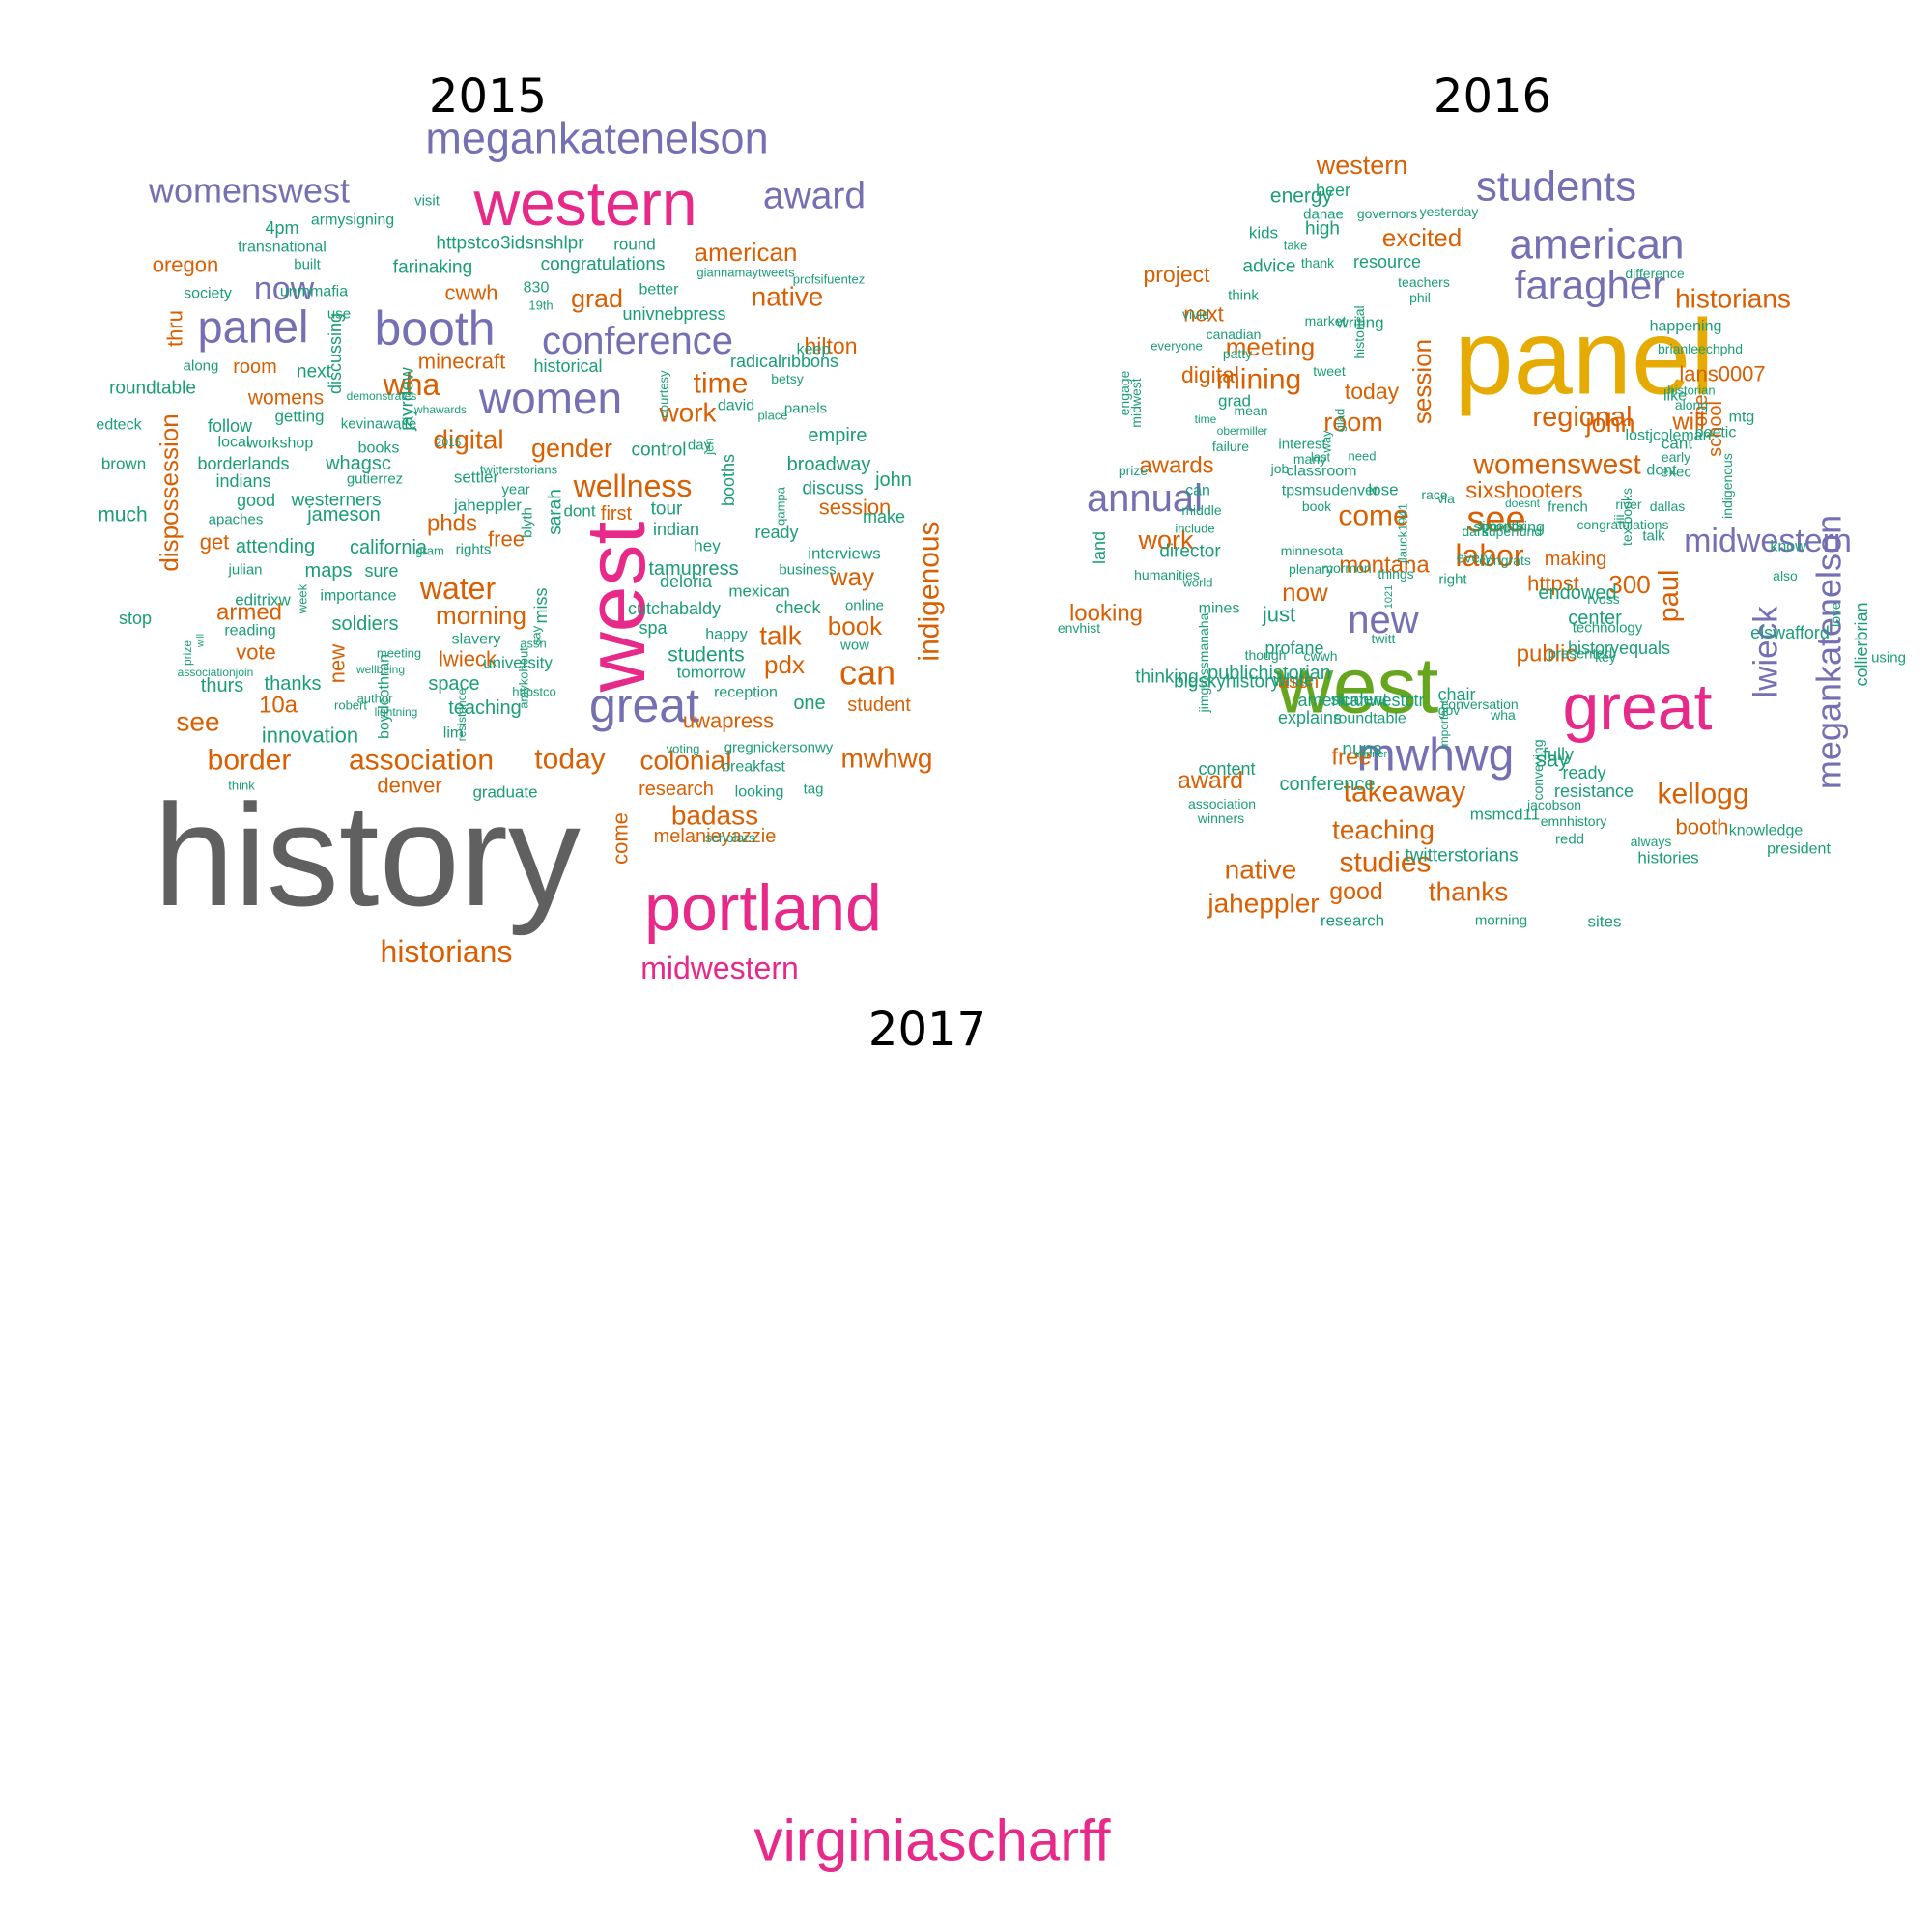 The width and height of the screenshot is (1932, 1932). Describe the element at coordinates (758, 591) in the screenshot. I see `word-mexican: mexican` at that location.